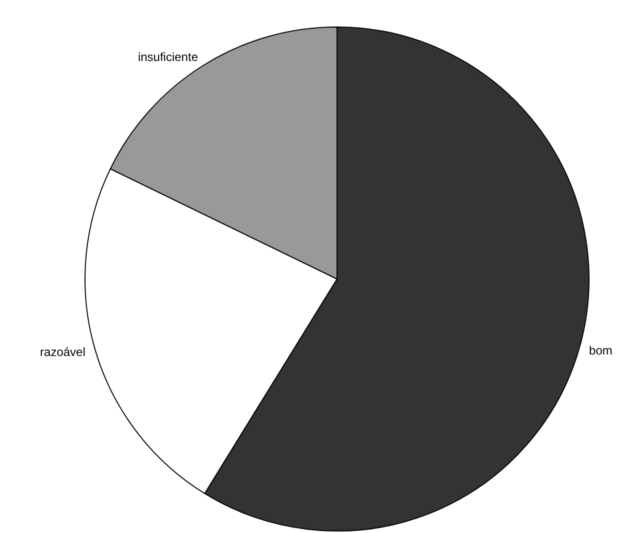 The height and width of the screenshot is (533, 626). What do you see at coordinates (600, 351) in the screenshot?
I see `slice-label: bom` at bounding box center [600, 351].